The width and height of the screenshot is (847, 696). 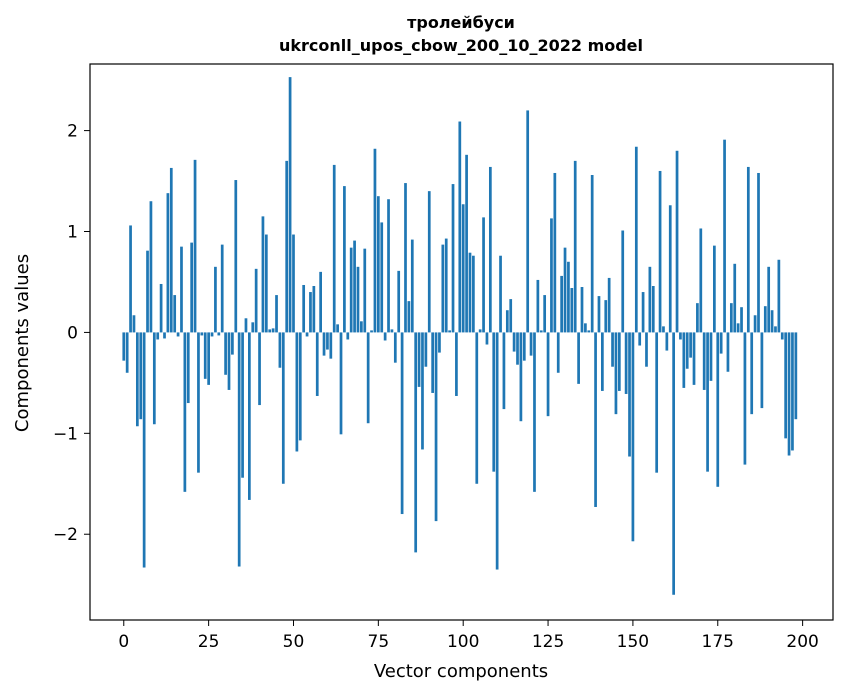 I want to click on x-tick-label-175: 175, so click(x=718, y=642).